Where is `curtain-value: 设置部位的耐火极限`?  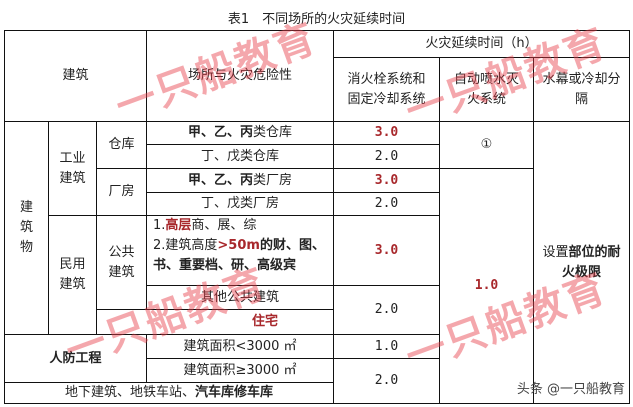
curtain-value: 设置部位的耐火极限 is located at coordinates (581, 262).